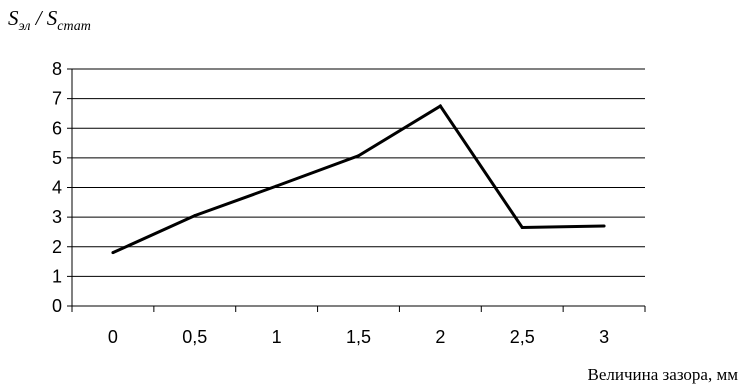  Describe the element at coordinates (522, 337) in the screenshot. I see `x-tick-label-5: 2,5` at that location.